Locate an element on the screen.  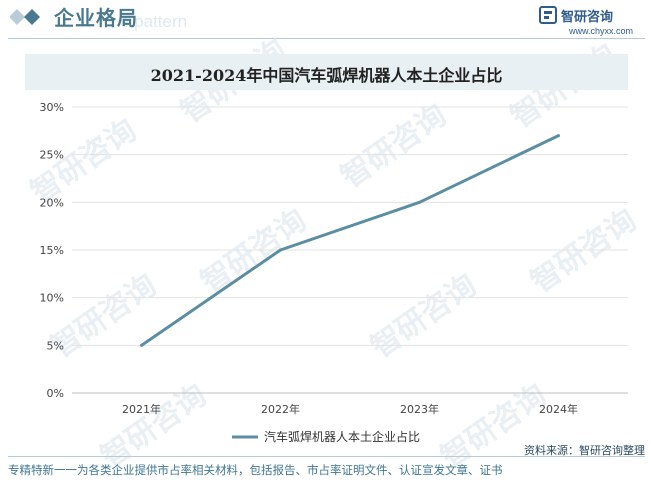
diamond-icon is located at coordinates (25, 17).